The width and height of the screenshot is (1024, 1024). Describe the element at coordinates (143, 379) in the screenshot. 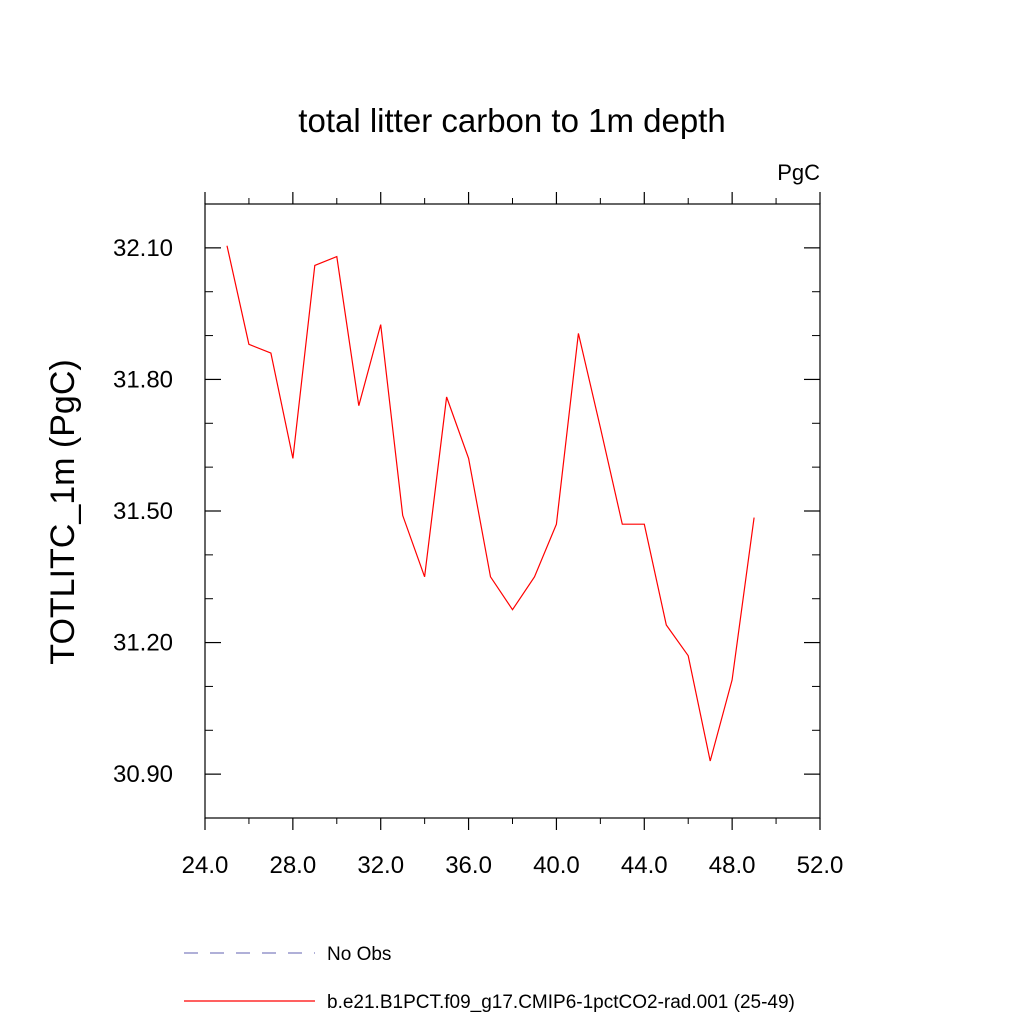

I see `y-tick-label: 31.80` at that location.